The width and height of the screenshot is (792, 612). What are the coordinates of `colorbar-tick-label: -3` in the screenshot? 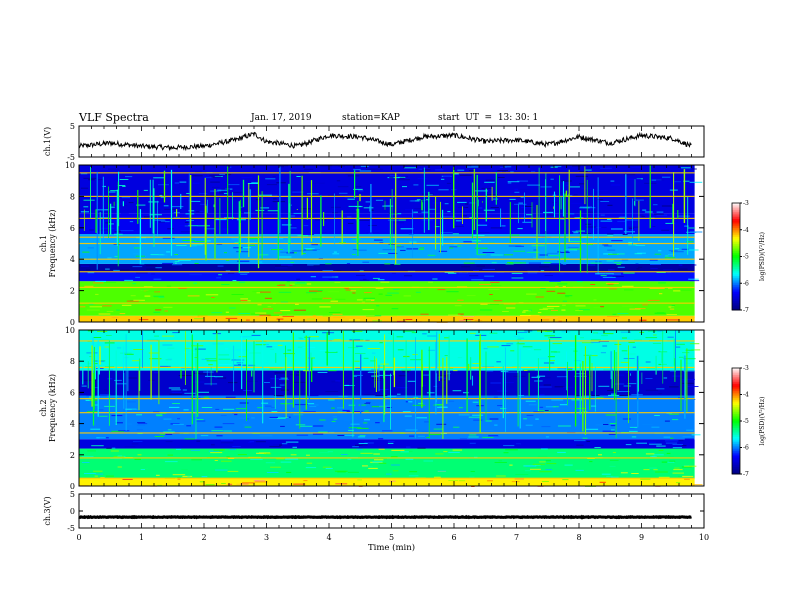 It's located at (746, 203).